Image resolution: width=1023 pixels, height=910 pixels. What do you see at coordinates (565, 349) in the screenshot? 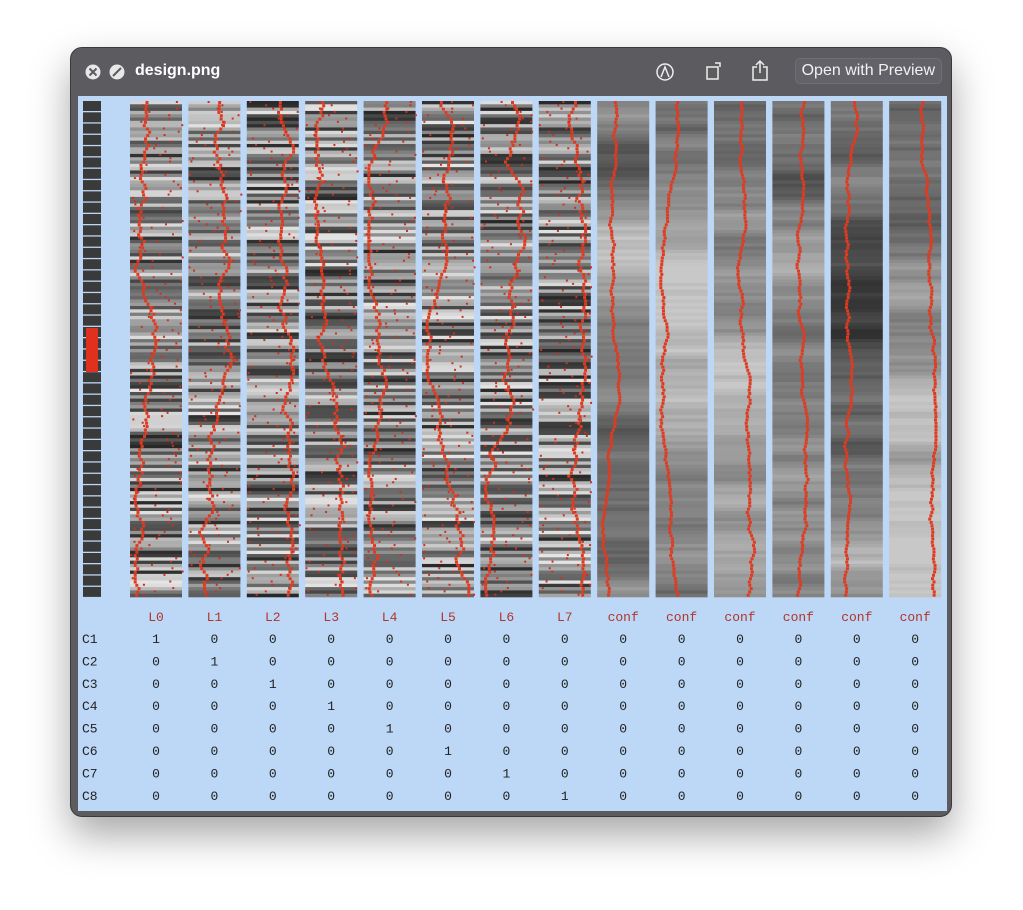
I see `carpet-column` at bounding box center [565, 349].